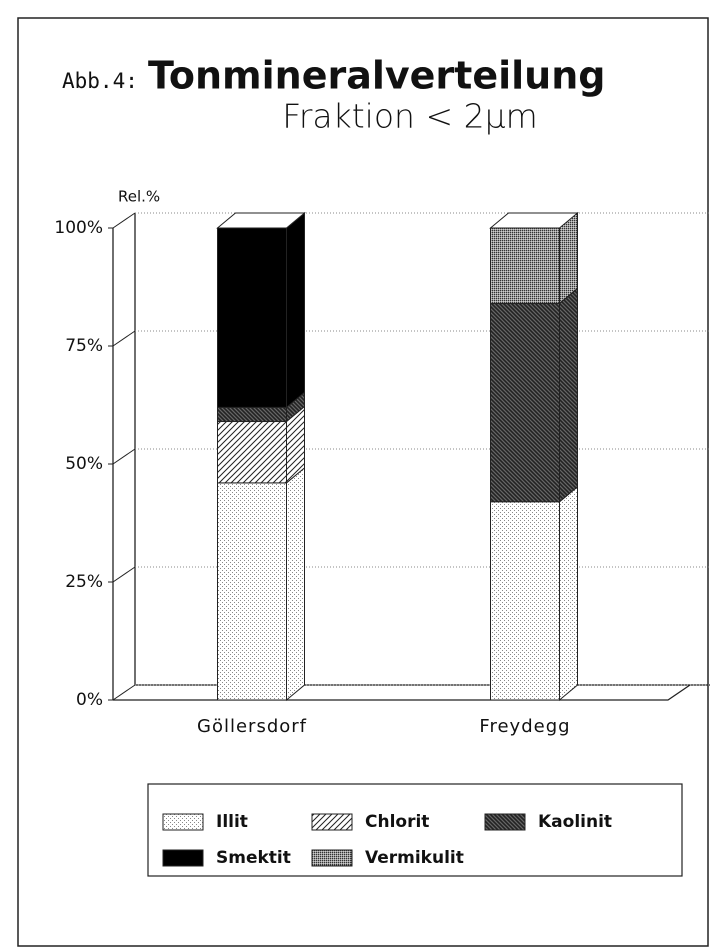 Image resolution: width=728 pixels, height=949 pixels. What do you see at coordinates (89, 700) in the screenshot?
I see `y-tick-label: 0%` at bounding box center [89, 700].